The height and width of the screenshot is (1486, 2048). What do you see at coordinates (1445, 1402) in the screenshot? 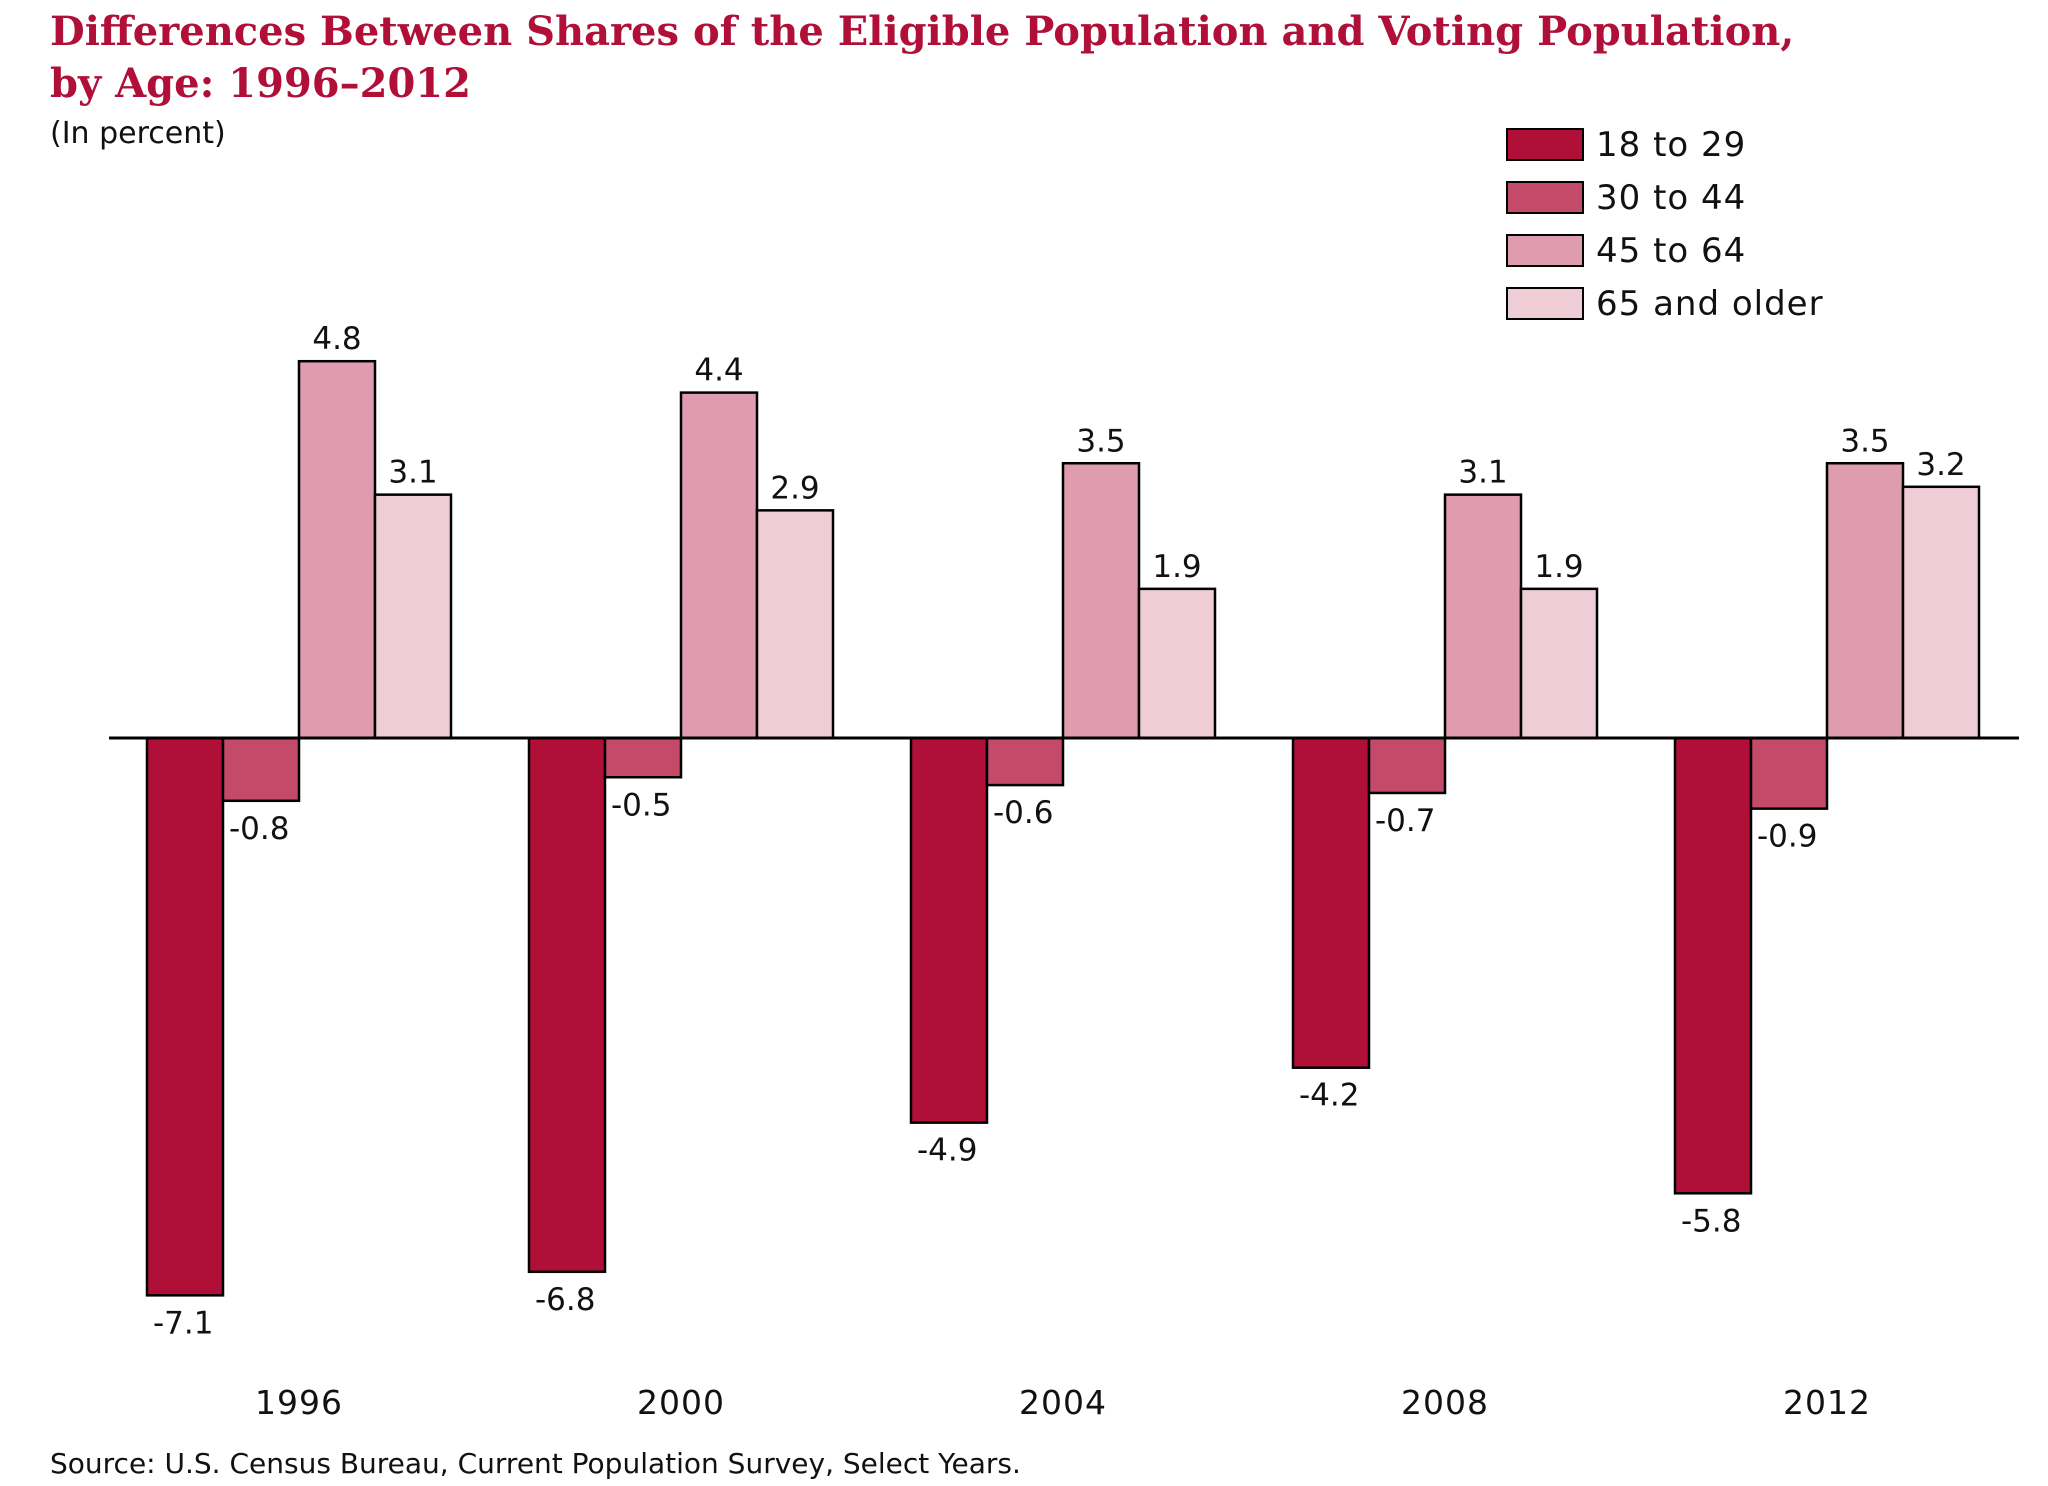
I see `x-tick-label: 2008` at bounding box center [1445, 1402].